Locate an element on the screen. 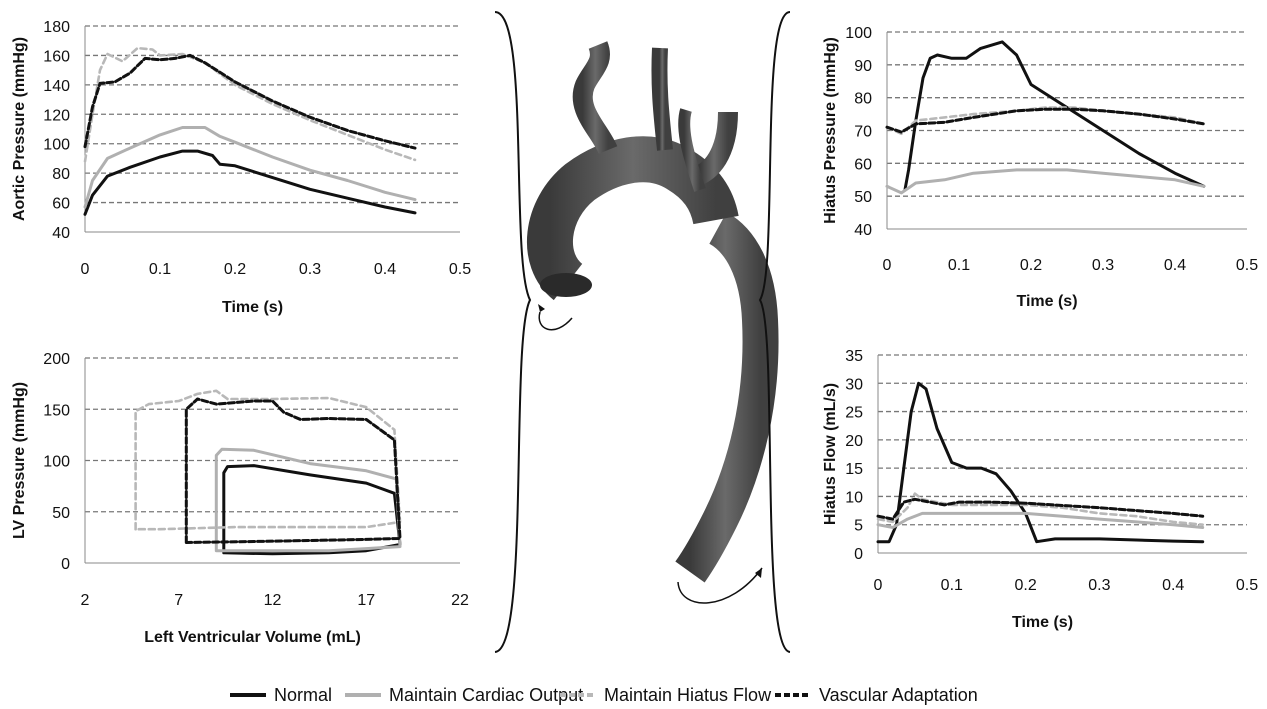 This screenshot has width=1267, height=709. xtick-label: 17 is located at coordinates (366, 600).